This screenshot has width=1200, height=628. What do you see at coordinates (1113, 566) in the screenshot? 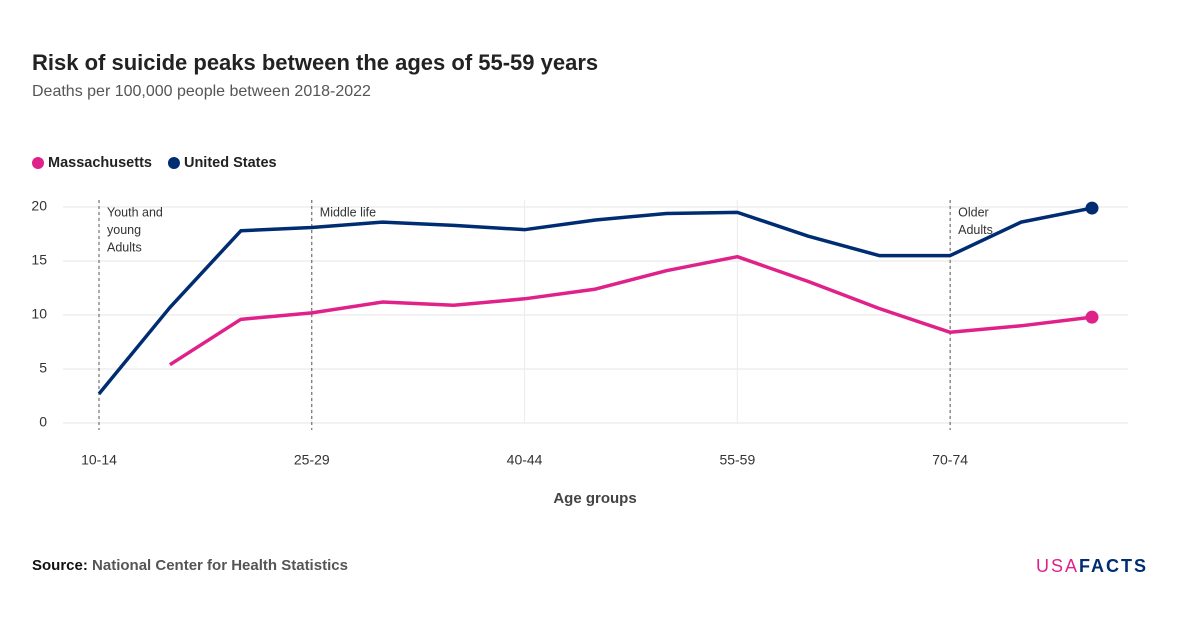
I see `logo-right: FACTS` at bounding box center [1113, 566].